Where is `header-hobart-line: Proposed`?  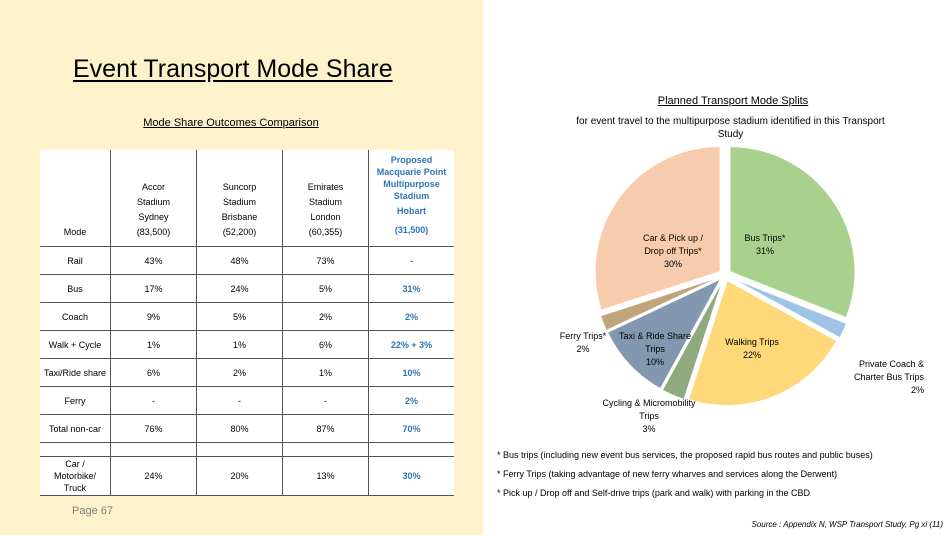 header-hobart-line: Proposed is located at coordinates (411, 160).